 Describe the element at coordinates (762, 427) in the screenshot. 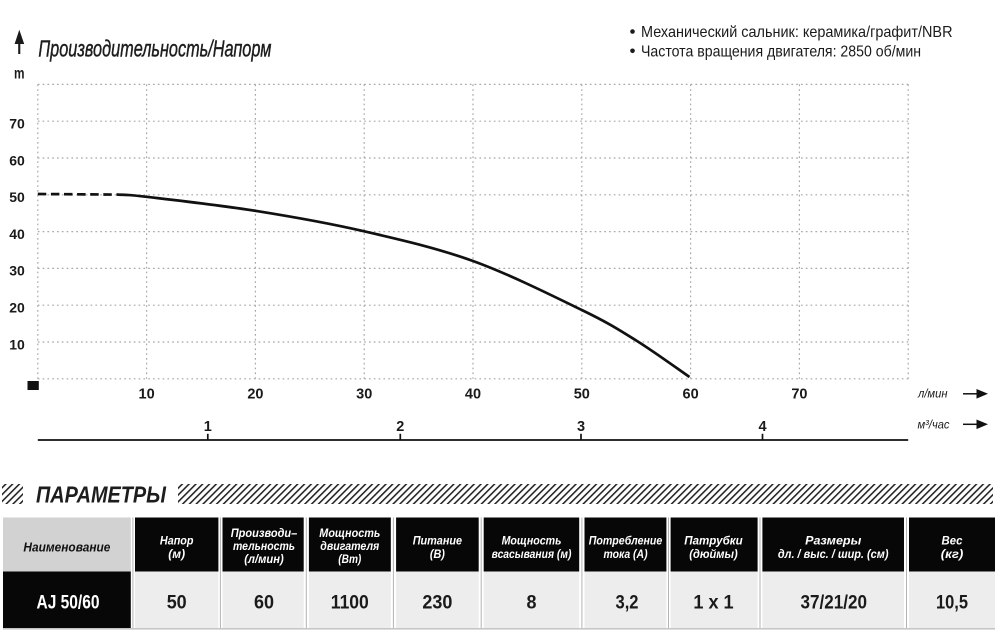

I see `svg-text: 4` at that location.